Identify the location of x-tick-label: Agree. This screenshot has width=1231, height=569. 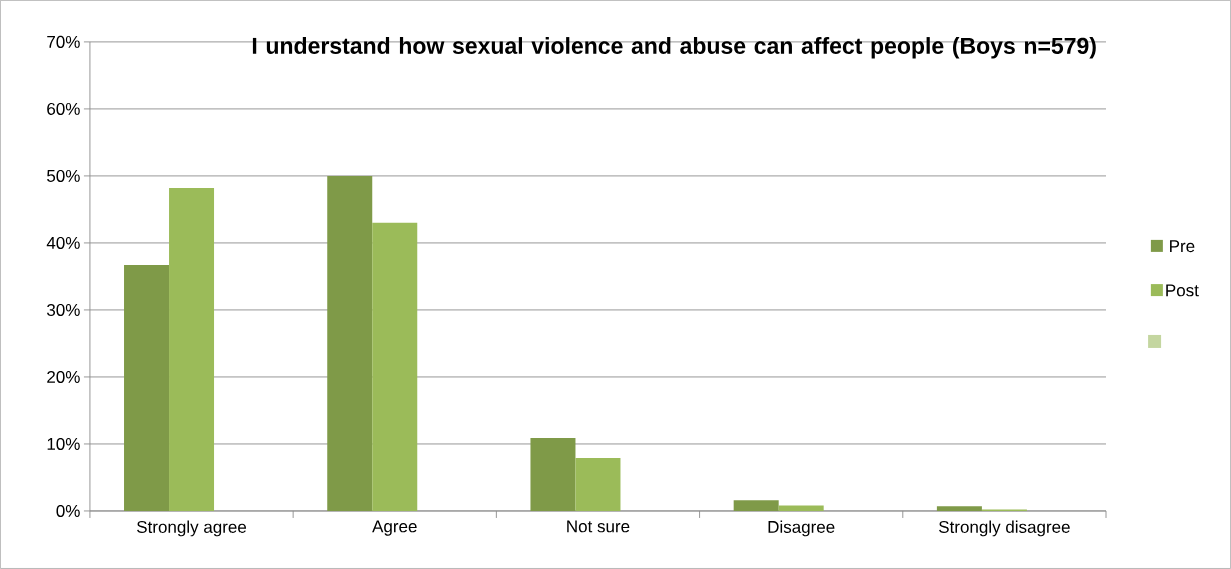
(394, 528).